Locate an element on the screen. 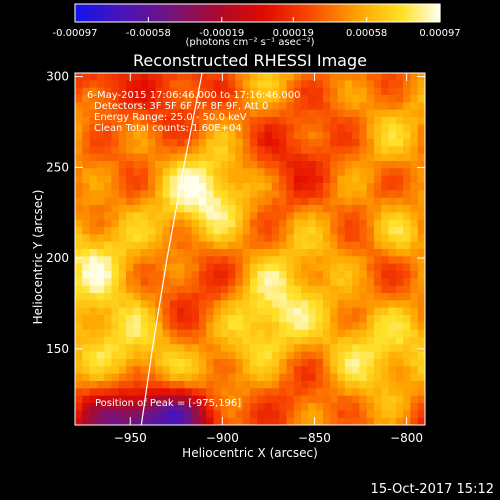  colorbar-unit-label: (photons cm⁻² s⁻¹ asec⁻²) is located at coordinates (250, 42).